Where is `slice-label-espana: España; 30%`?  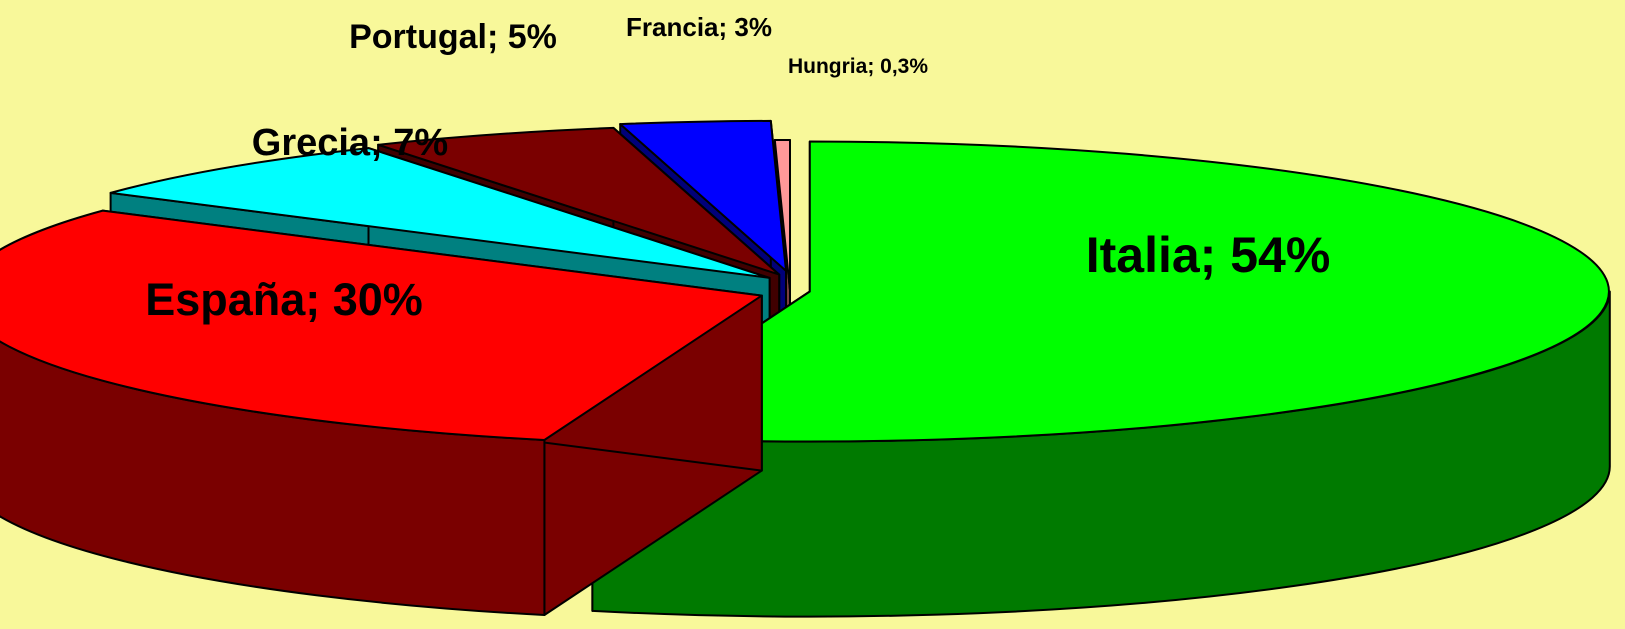 slice-label-espana: España; 30% is located at coordinates (284, 299).